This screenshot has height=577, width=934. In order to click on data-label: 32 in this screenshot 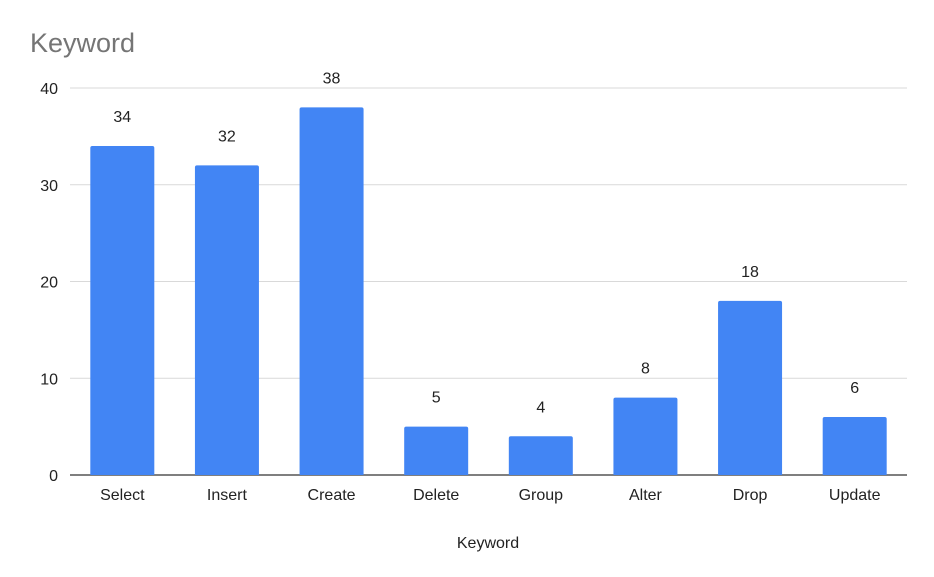, I will do `click(227, 136)`.